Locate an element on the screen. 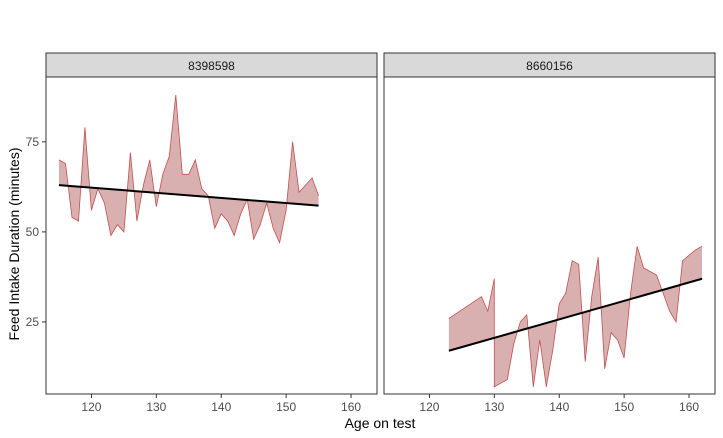 This screenshot has width=723, height=438. x-axis-panel-1: 120 130 140 150 160 is located at coordinates (221, 404).